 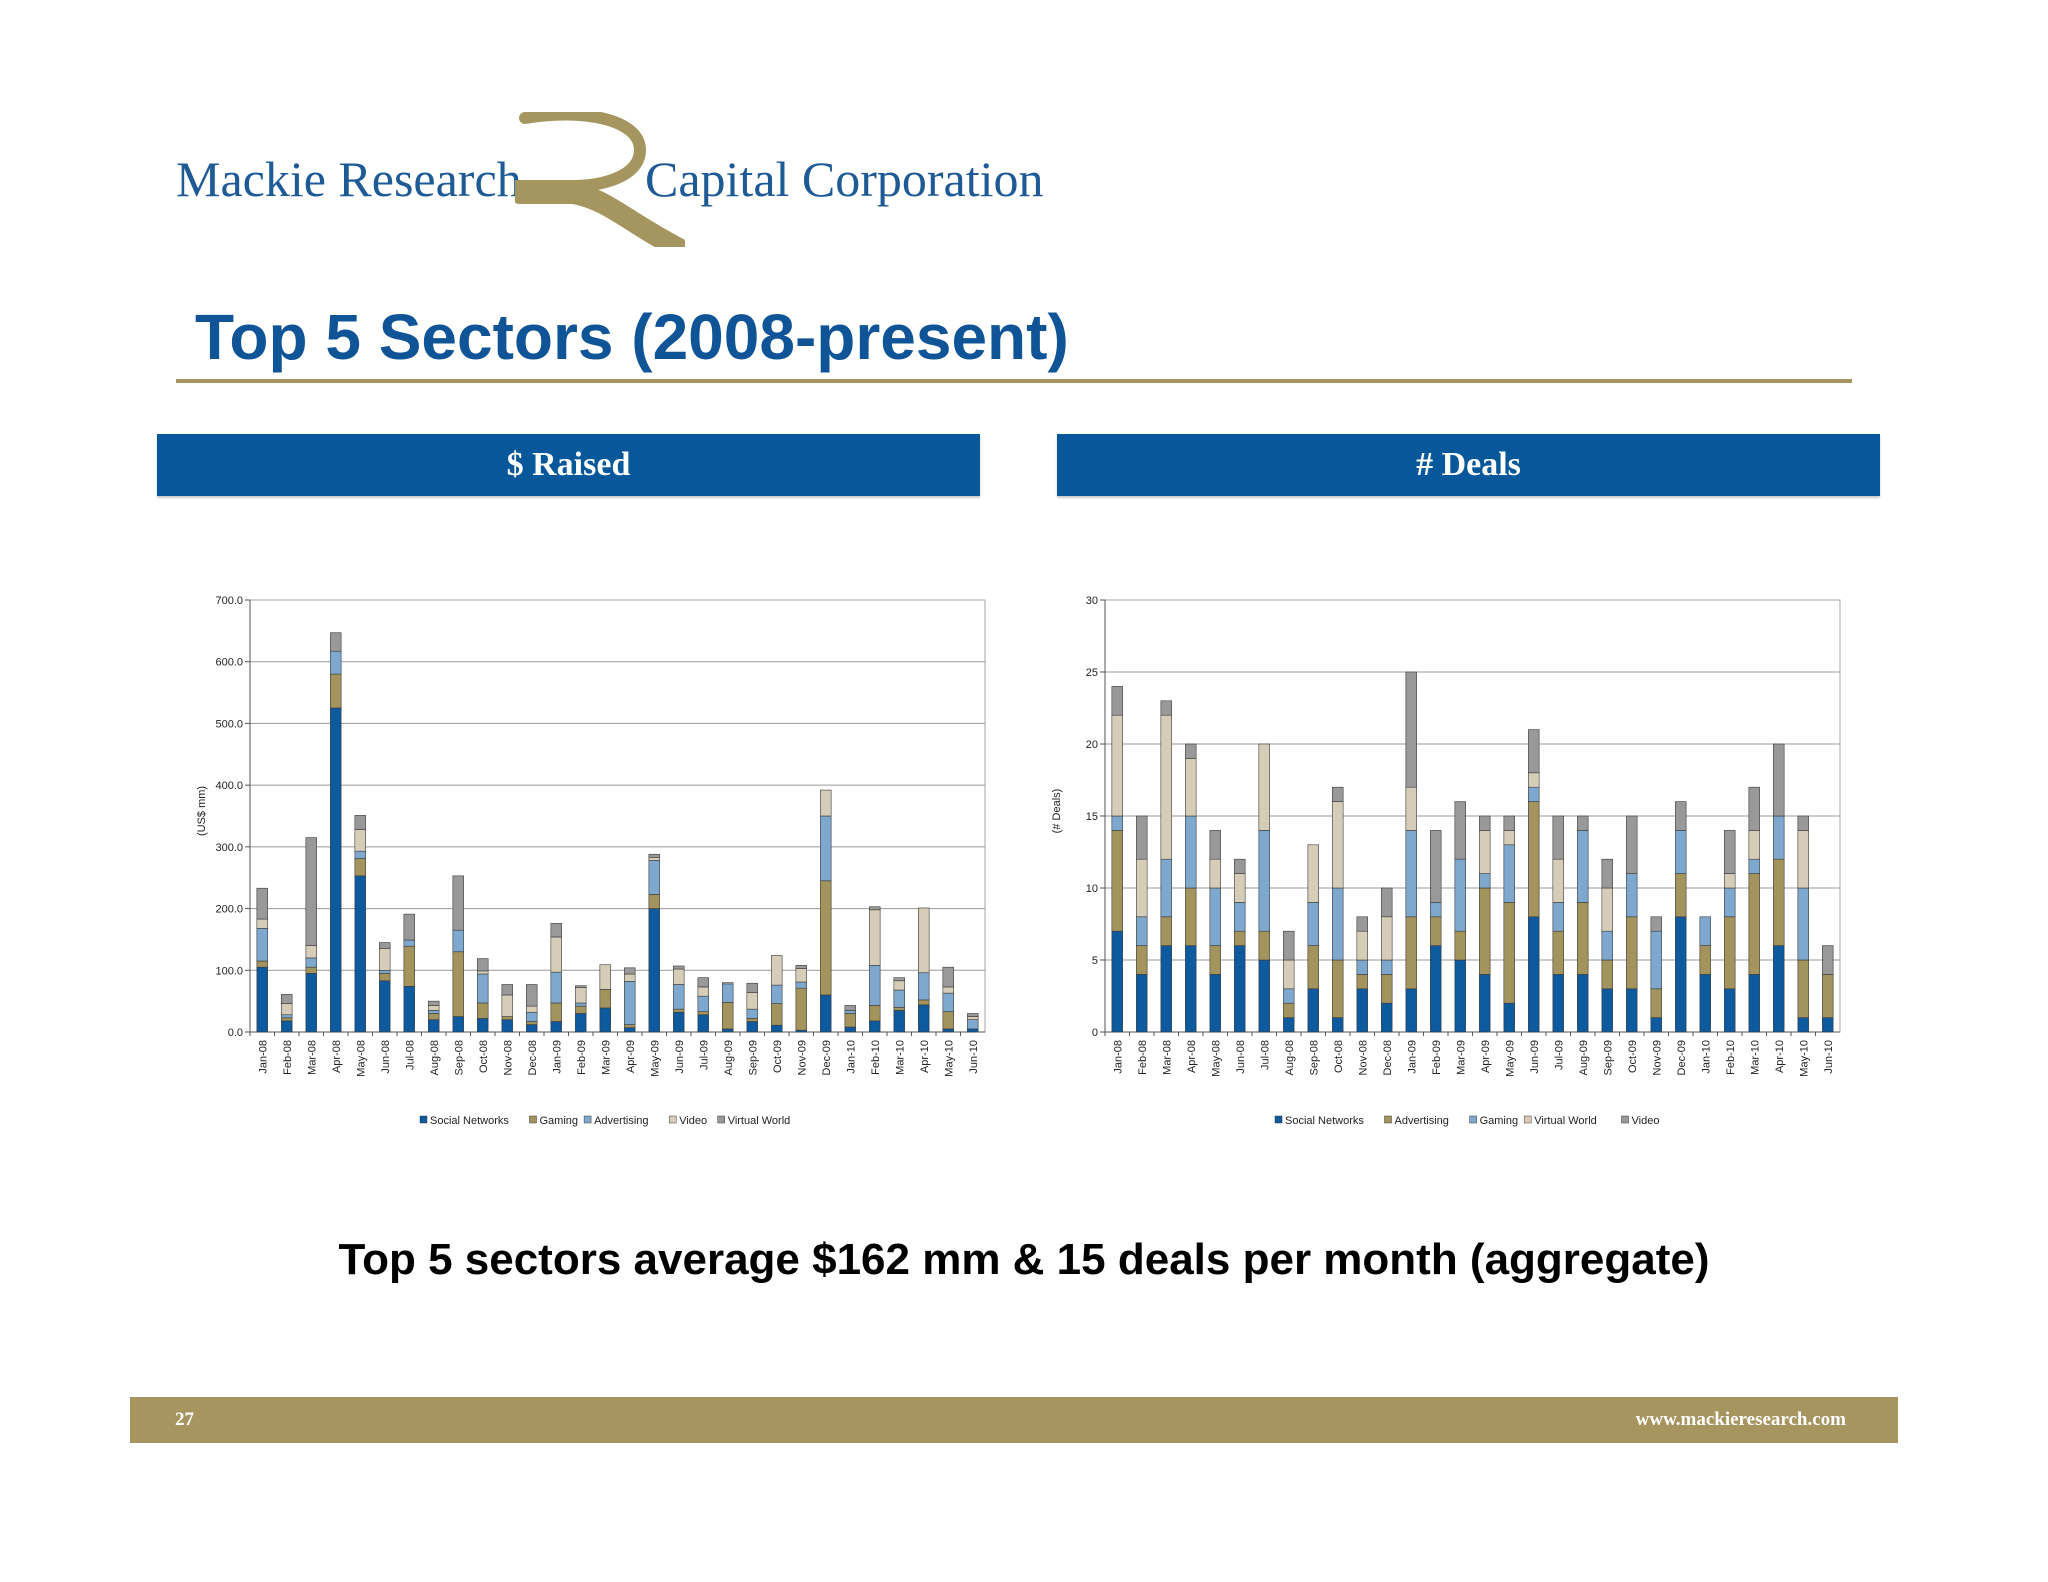 What do you see at coordinates (349, 179) in the screenshot?
I see `logo-left-text: Mackie Research` at bounding box center [349, 179].